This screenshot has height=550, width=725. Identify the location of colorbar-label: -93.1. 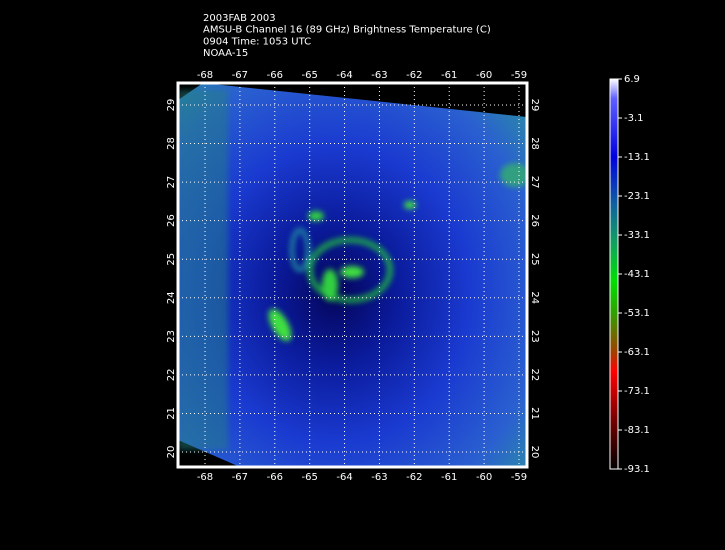
(637, 469).